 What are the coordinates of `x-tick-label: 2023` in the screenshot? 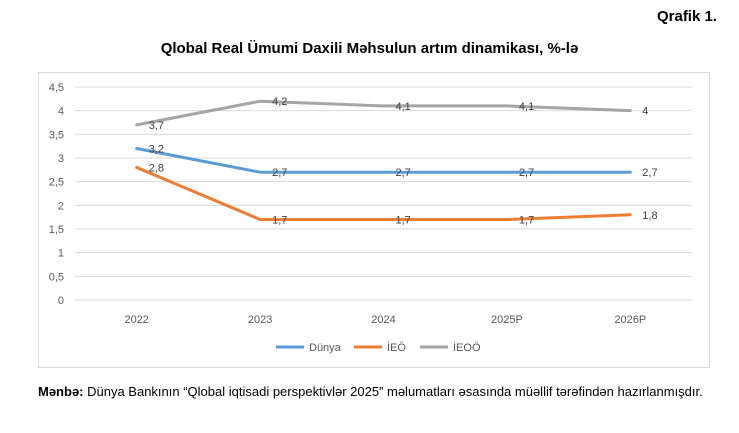 It's located at (260, 320).